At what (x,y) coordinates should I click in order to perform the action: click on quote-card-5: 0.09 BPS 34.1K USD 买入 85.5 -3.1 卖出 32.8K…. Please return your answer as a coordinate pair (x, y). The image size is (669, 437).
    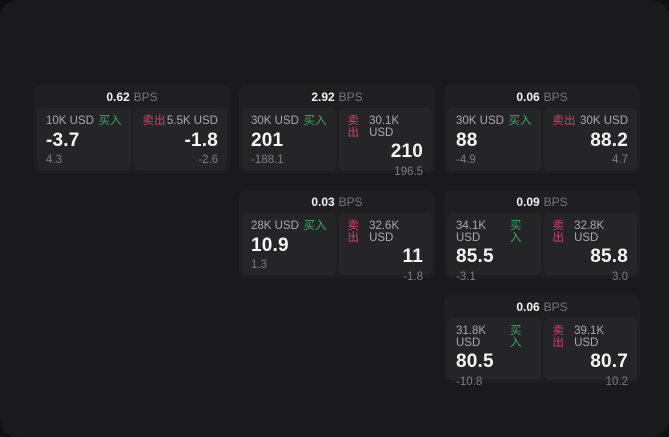
    Looking at the image, I should click on (542, 236).